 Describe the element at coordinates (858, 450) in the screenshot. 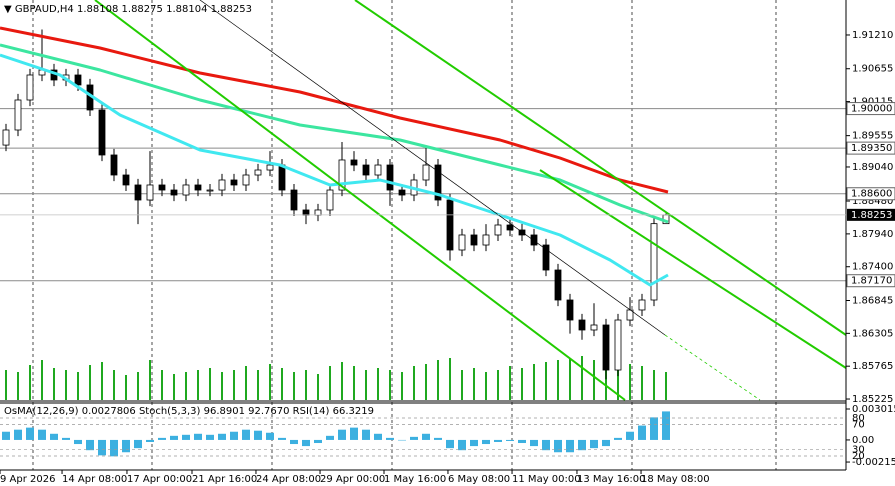

I see `stoch-level-label: 30` at that location.